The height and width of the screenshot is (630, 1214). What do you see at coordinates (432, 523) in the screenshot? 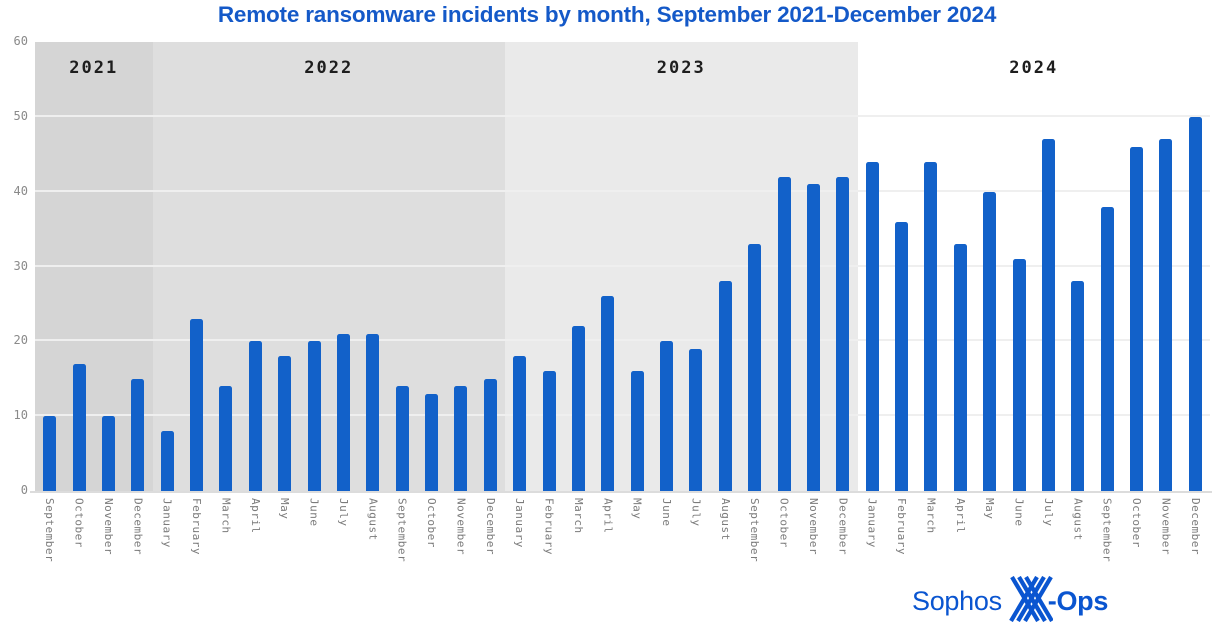
I see `x-tick-label: October` at bounding box center [432, 523].